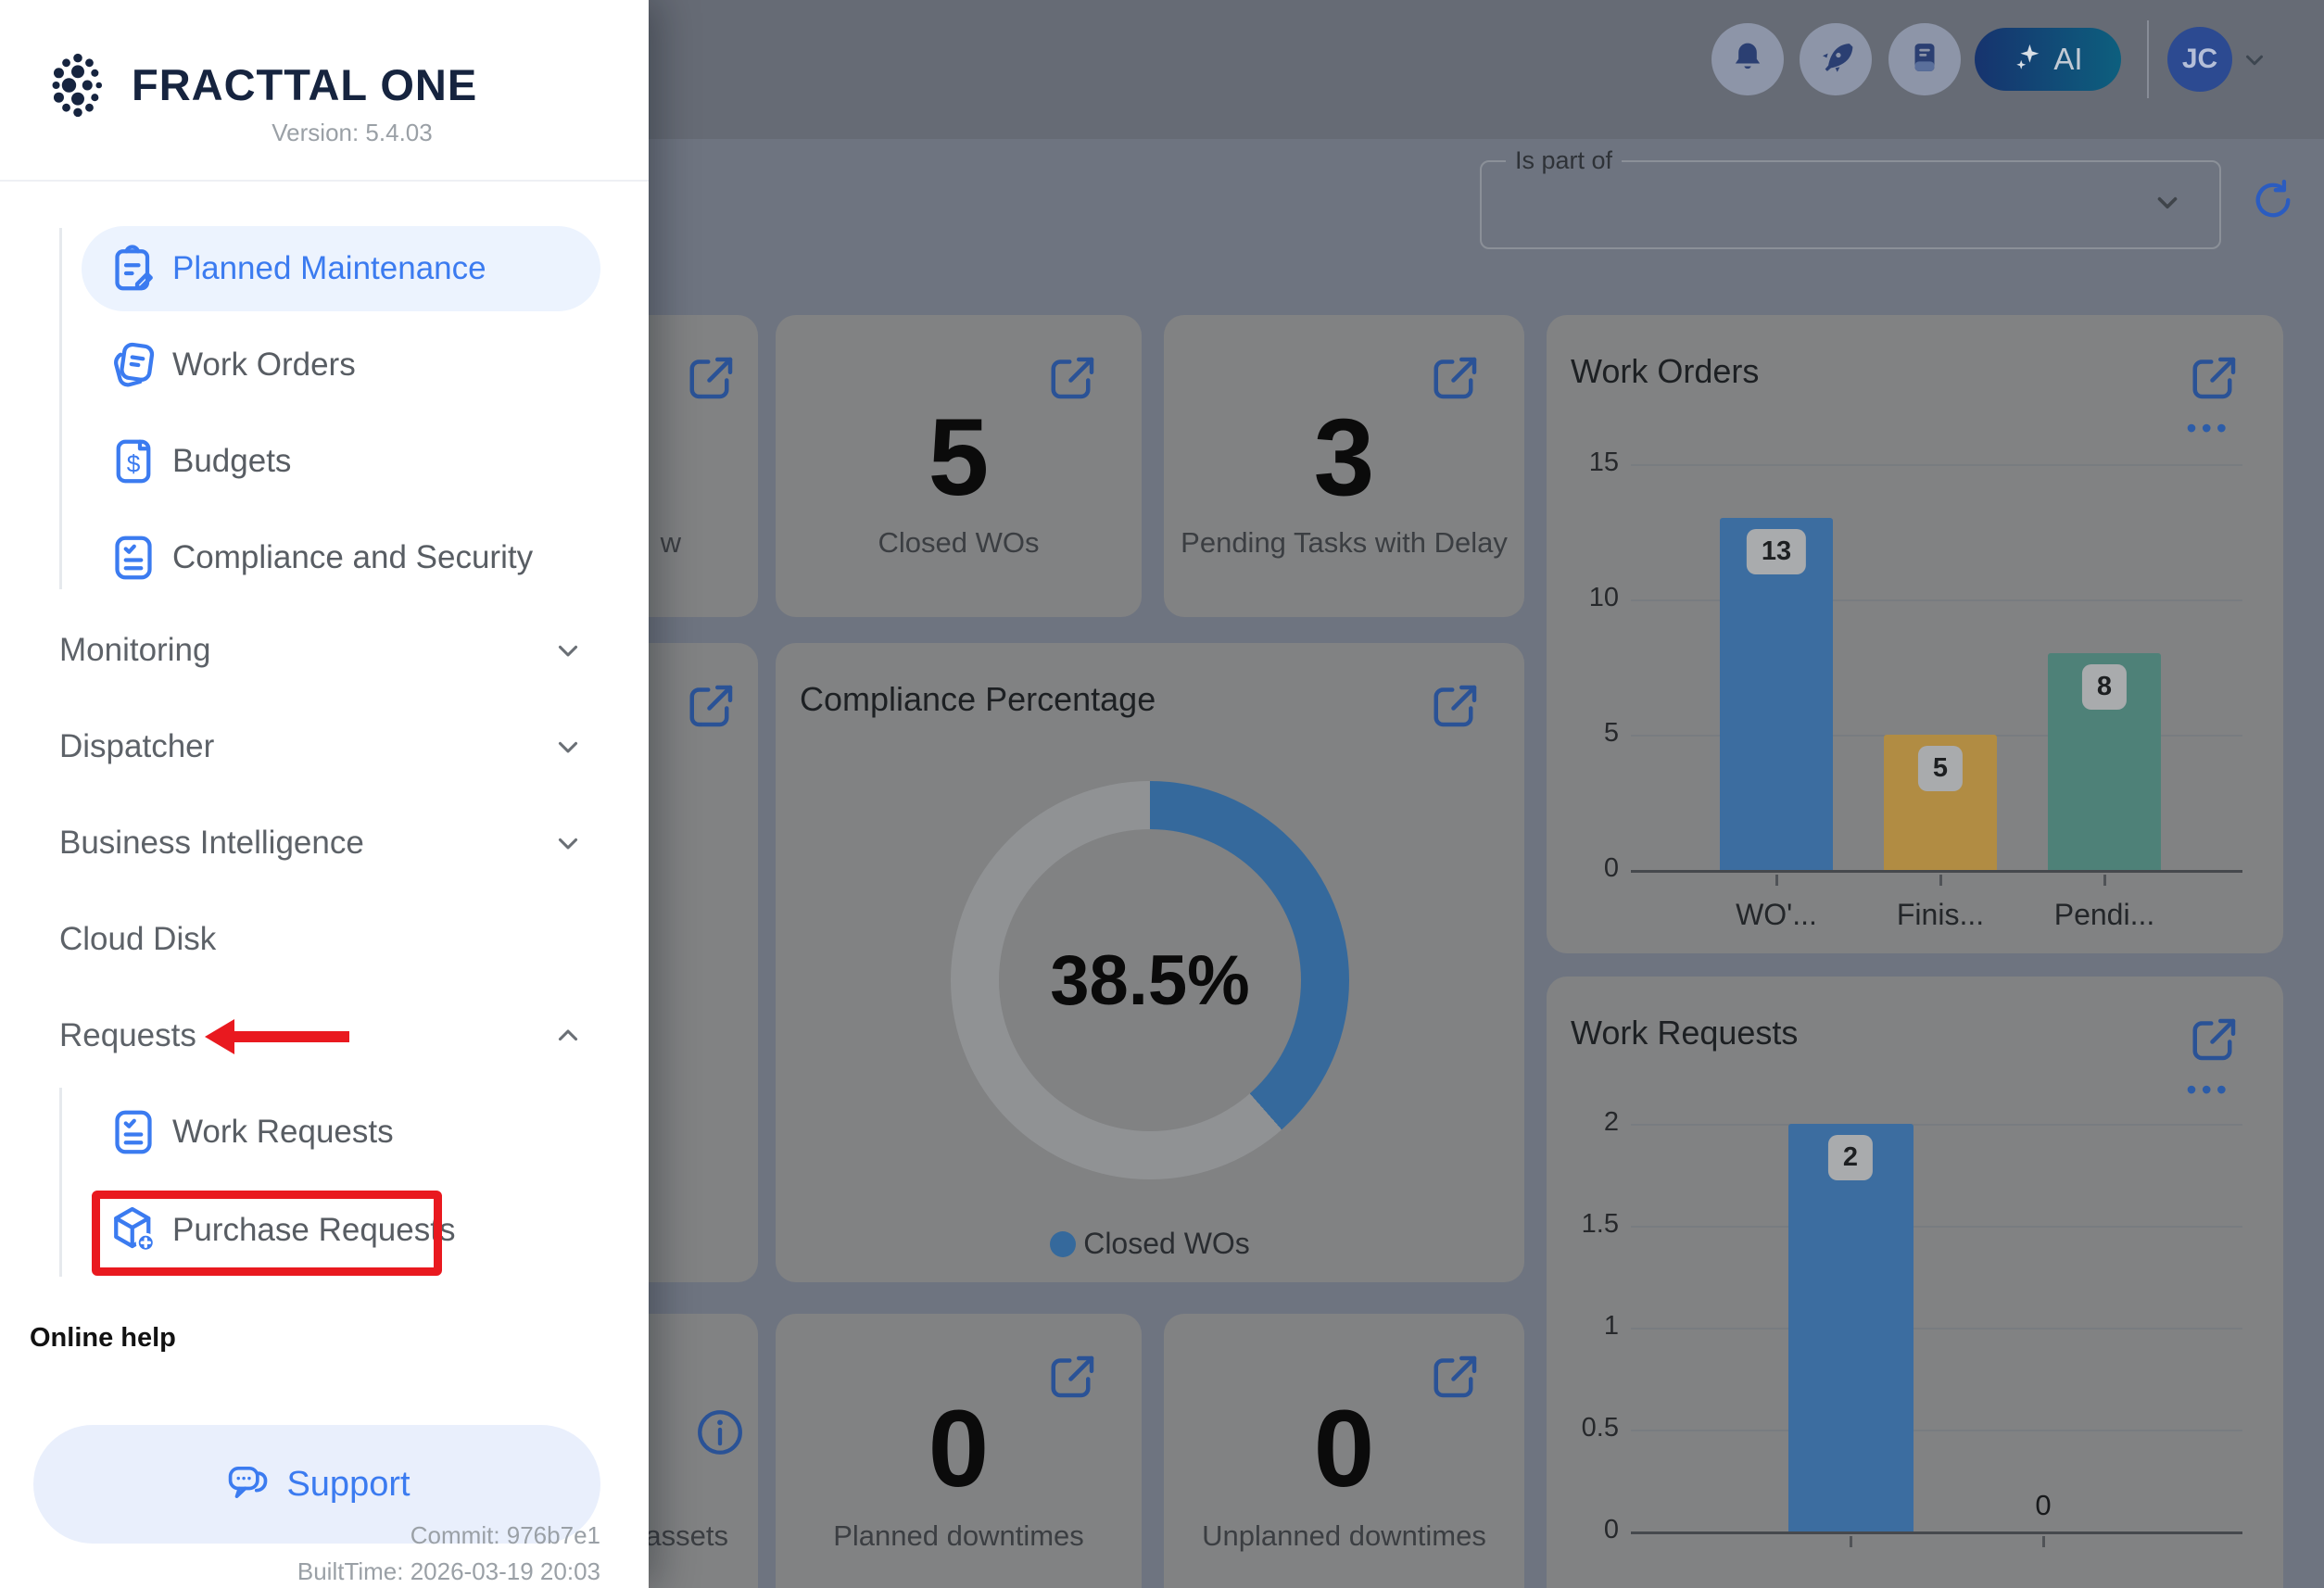  I want to click on bell-icon, so click(1747, 60).